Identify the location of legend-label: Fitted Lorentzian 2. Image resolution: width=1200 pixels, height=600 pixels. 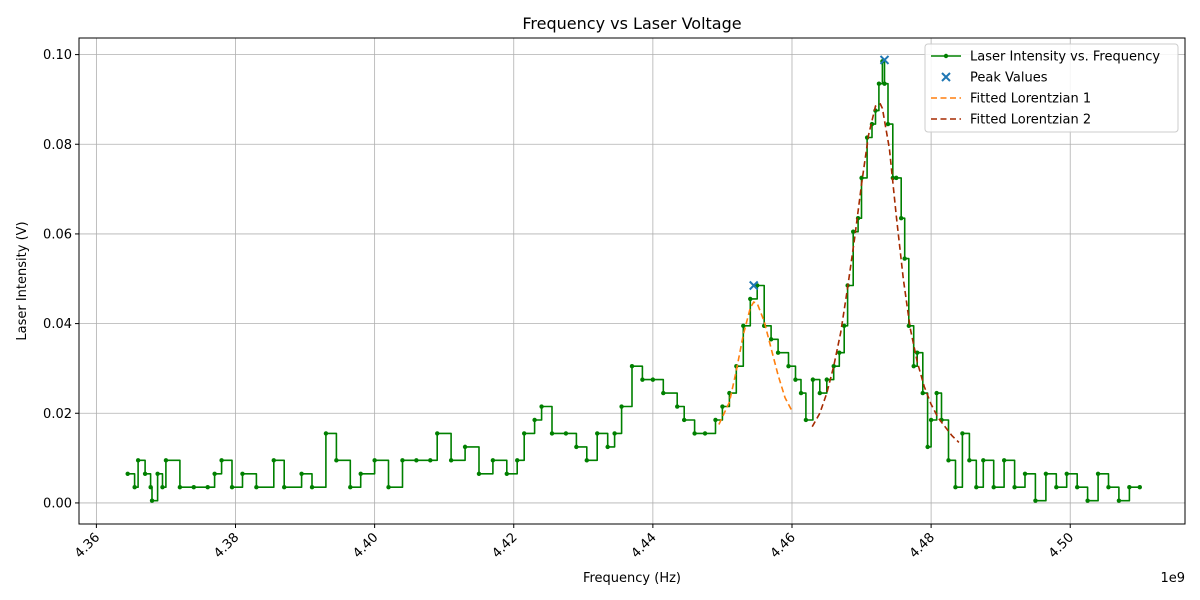
(1030, 120).